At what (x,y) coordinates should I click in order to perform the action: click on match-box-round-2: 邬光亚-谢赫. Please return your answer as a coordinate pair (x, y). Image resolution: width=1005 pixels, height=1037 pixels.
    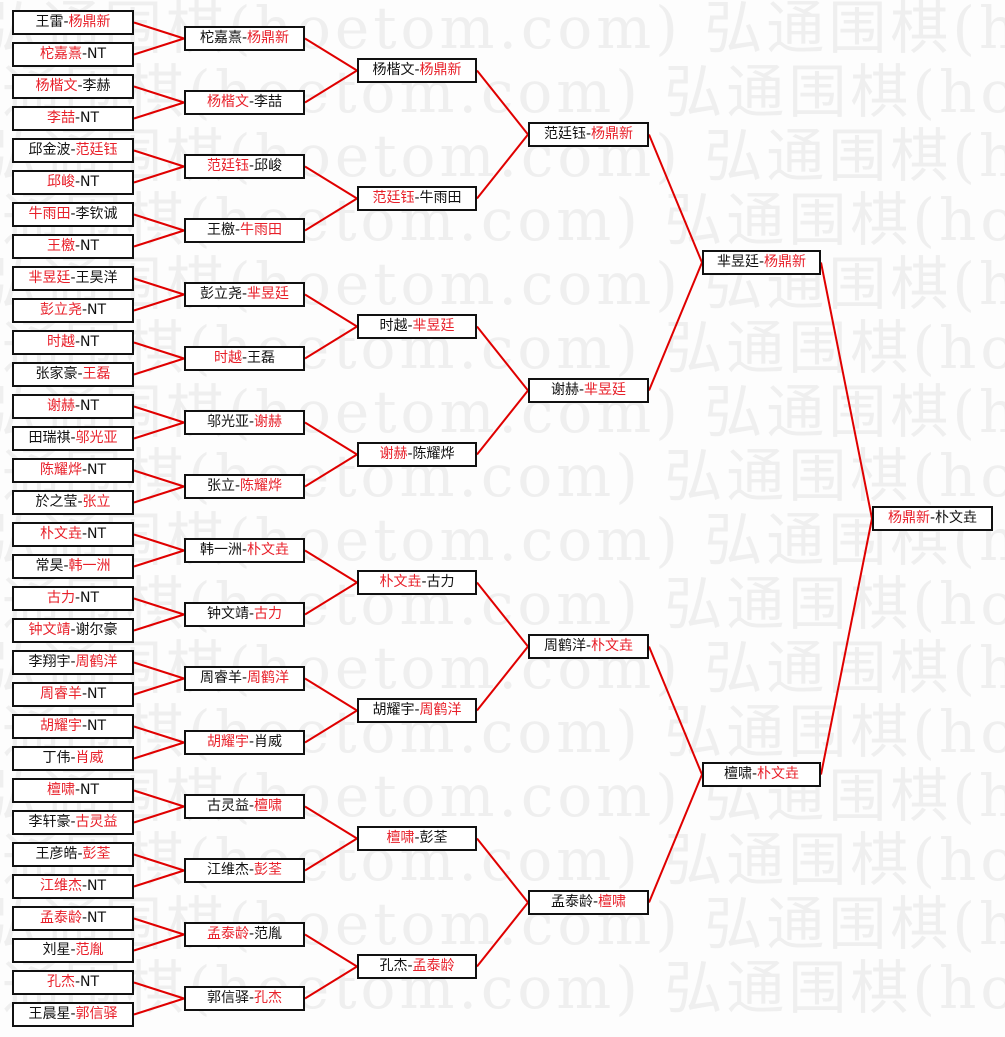
    Looking at the image, I should click on (244, 422).